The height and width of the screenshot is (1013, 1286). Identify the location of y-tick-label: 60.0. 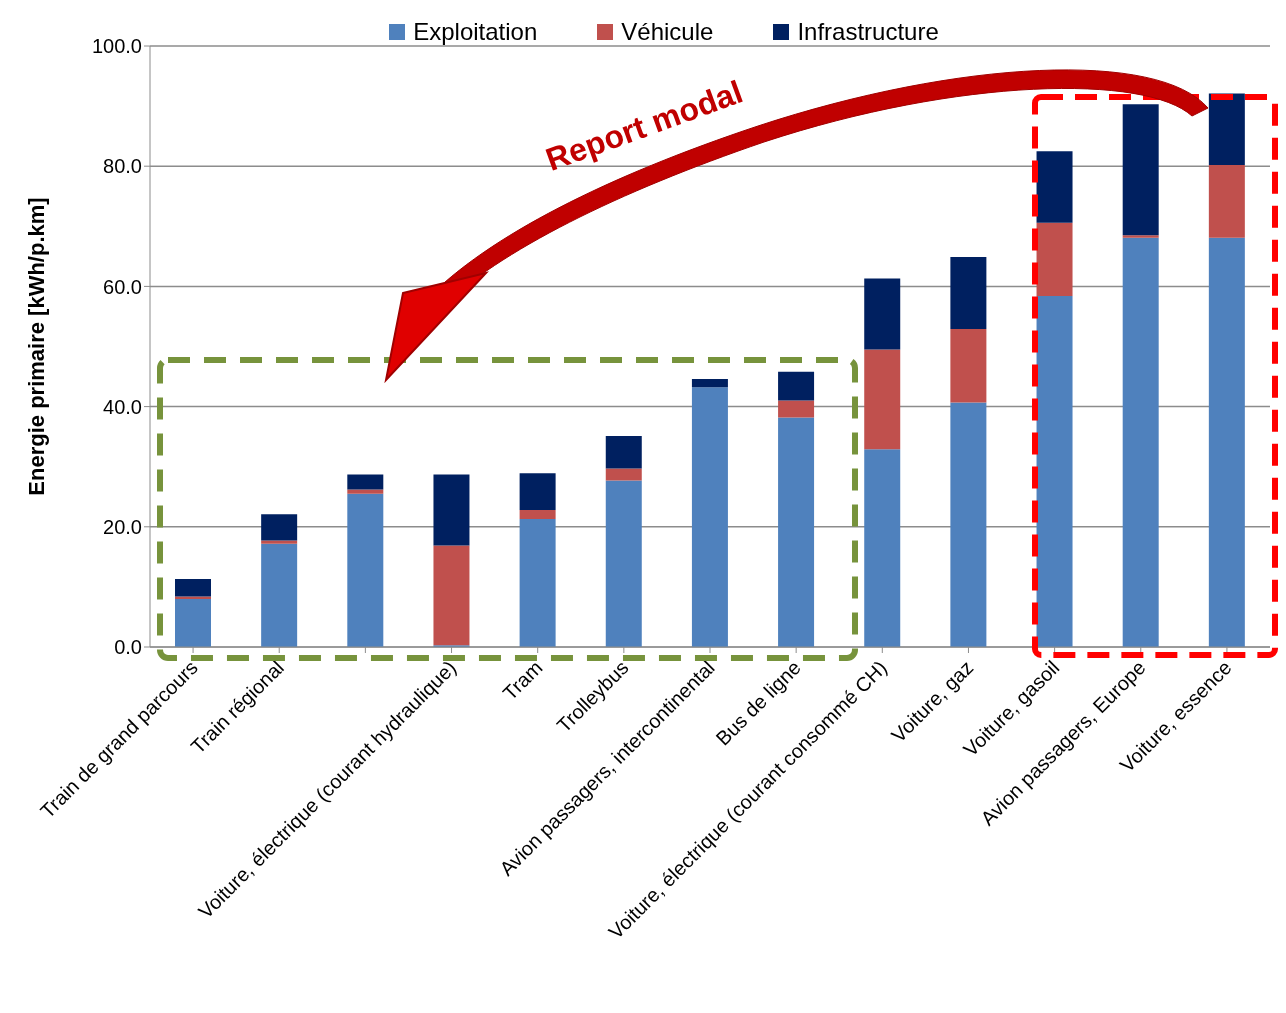
(122, 286).